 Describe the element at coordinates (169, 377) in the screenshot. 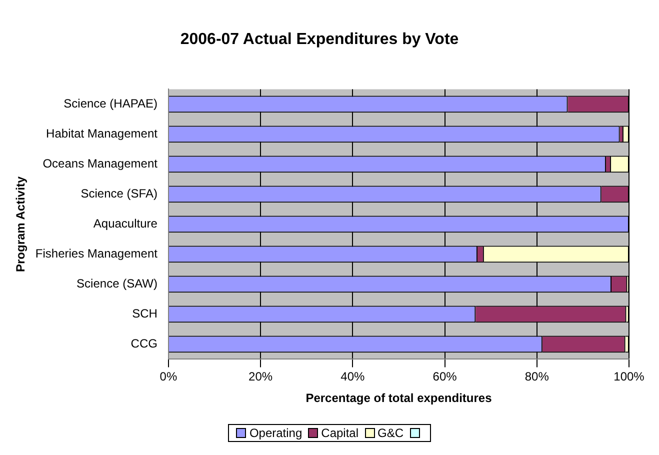

I see `x-tick-label: 0%` at that location.